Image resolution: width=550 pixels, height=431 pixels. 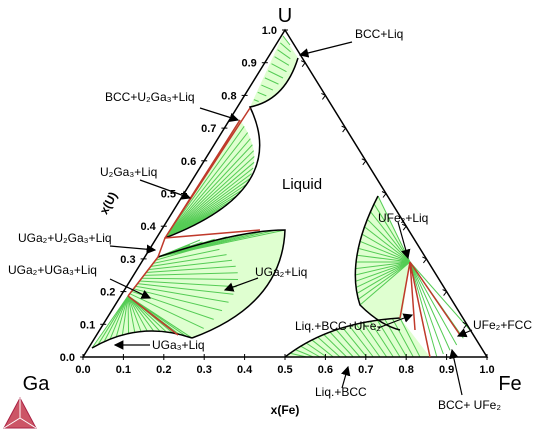 What do you see at coordinates (379, 34) in the screenshot?
I see `region-label: BCC+Liq` at bounding box center [379, 34].